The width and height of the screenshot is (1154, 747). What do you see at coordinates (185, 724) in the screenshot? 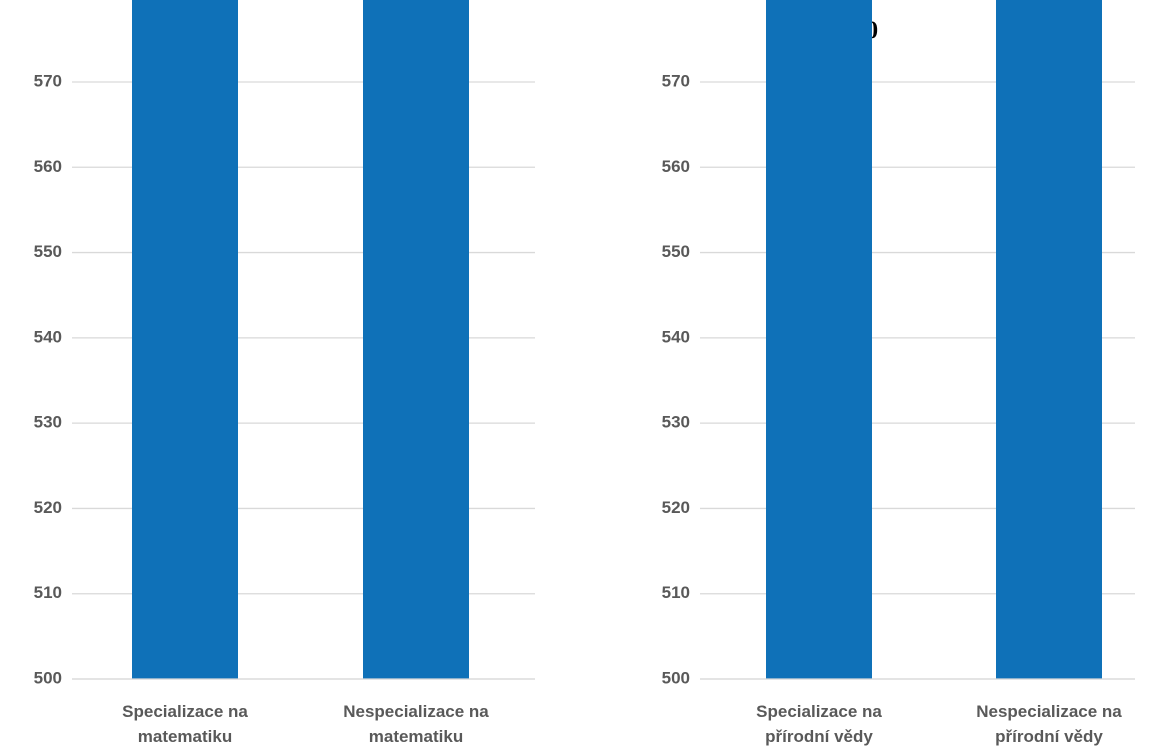
I see `x-tick-label: Specializace na matematiku` at bounding box center [185, 724].